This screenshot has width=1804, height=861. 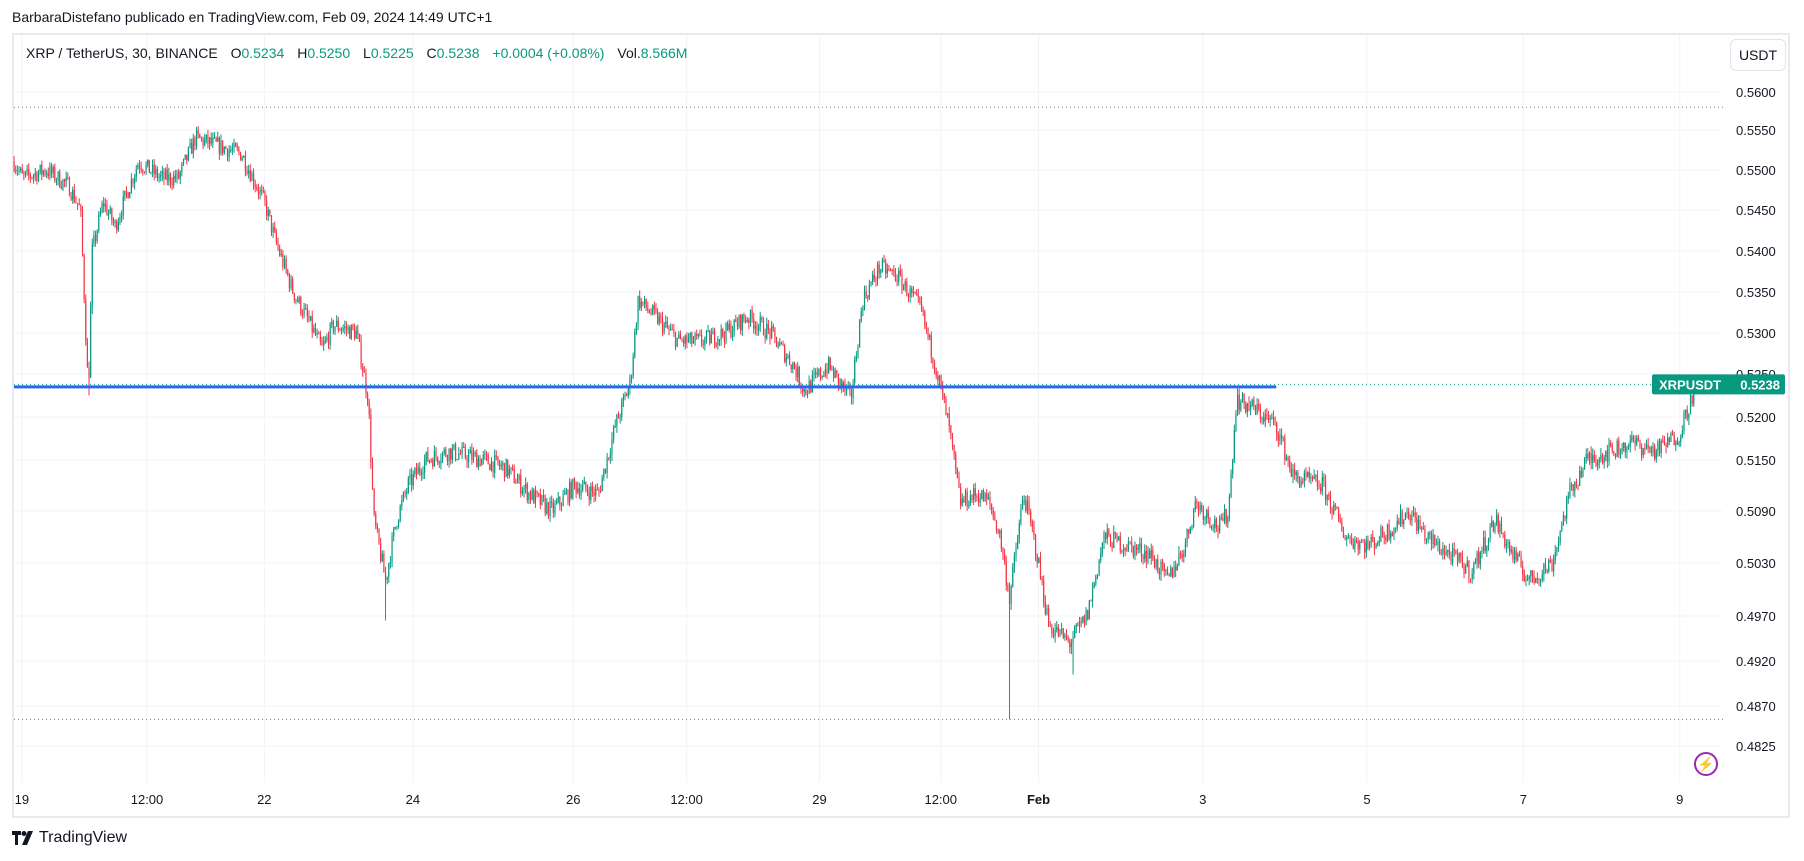 I want to click on price-tick-label: 0.5030, so click(x=1756, y=563).